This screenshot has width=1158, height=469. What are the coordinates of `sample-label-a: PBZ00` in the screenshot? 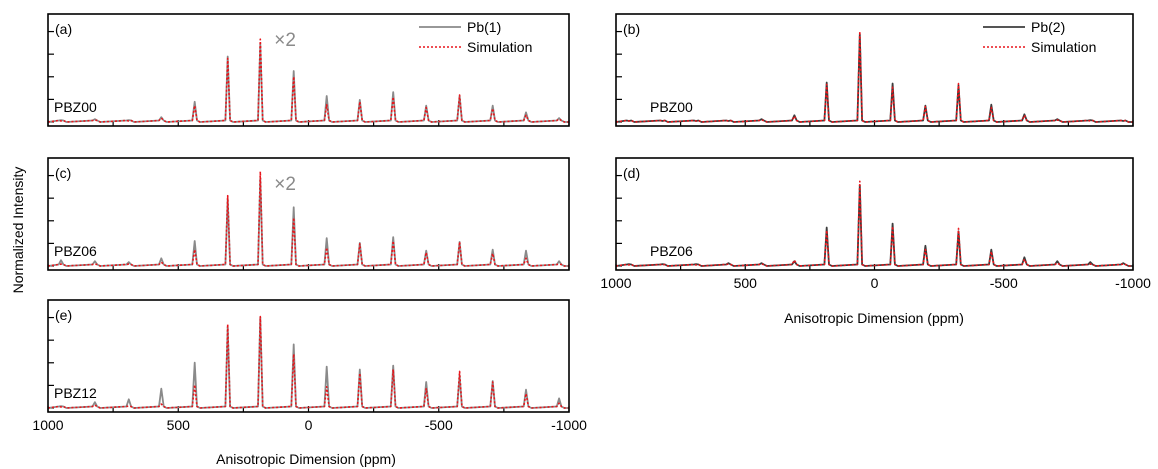 It's located at (75, 107).